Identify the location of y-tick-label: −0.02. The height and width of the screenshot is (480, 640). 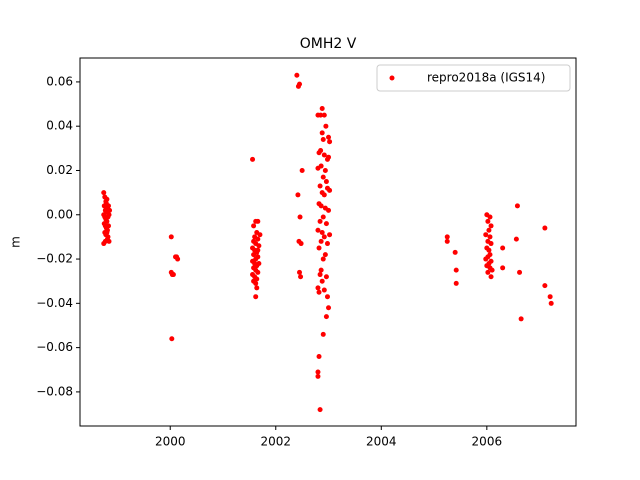
(54, 259).